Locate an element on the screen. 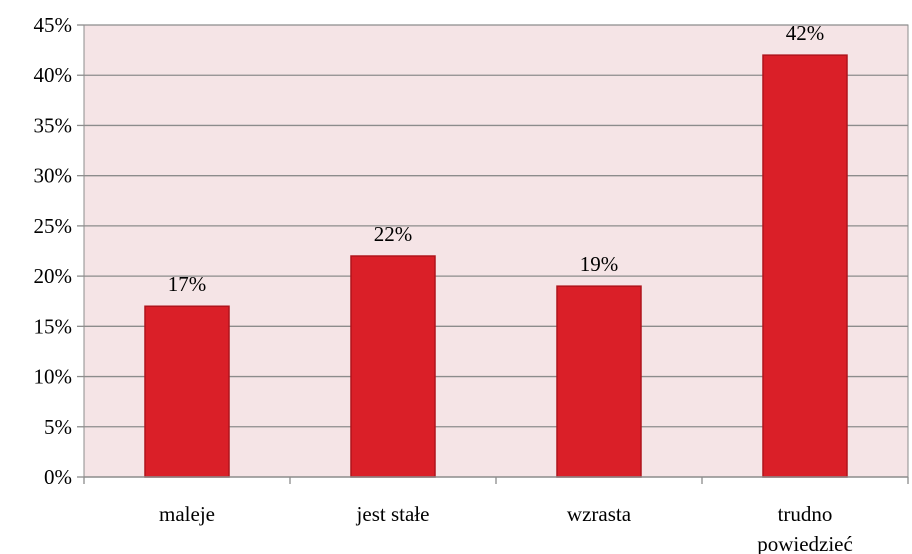 The height and width of the screenshot is (554, 912). y-tick-label: 45% is located at coordinates (53, 25).